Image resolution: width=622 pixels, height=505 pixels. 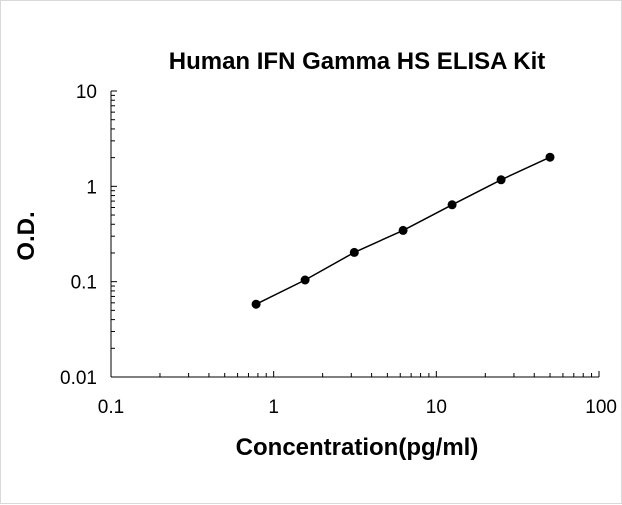 What do you see at coordinates (26, 235) in the screenshot?
I see `y-axis-title: O.D.` at bounding box center [26, 235].